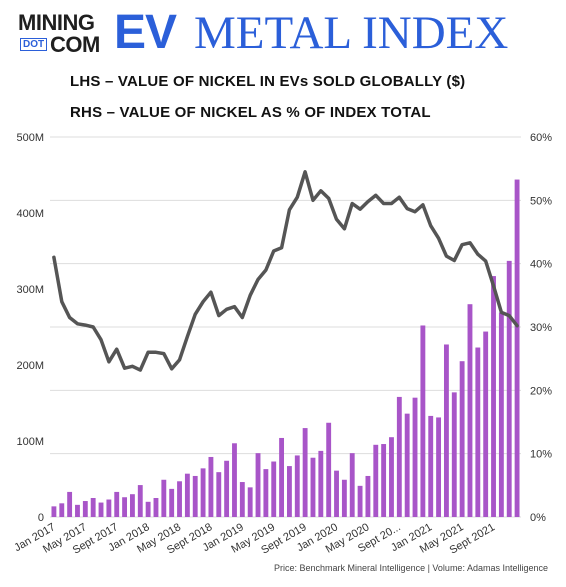  Describe the element at coordinates (30, 214) in the screenshot. I see `left-axis-tick-label: 400M` at that location.